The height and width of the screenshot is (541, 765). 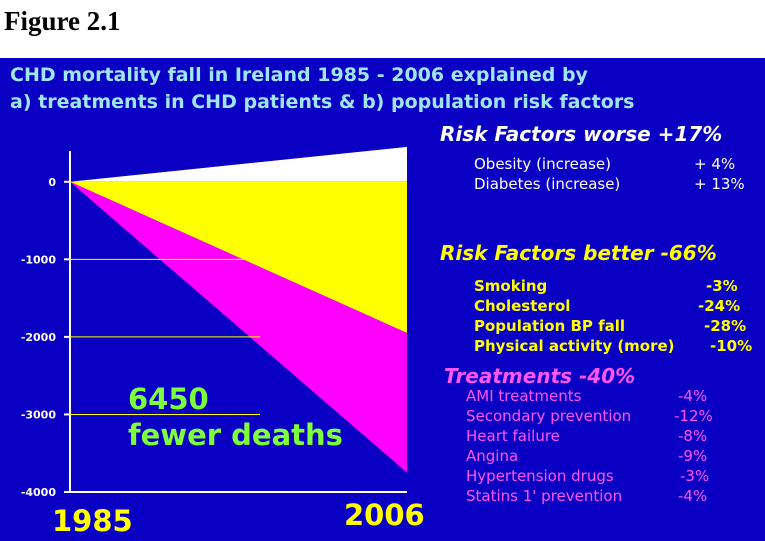 What do you see at coordinates (544, 496) in the screenshot?
I see `item-label: Statins 1' prevention` at bounding box center [544, 496].